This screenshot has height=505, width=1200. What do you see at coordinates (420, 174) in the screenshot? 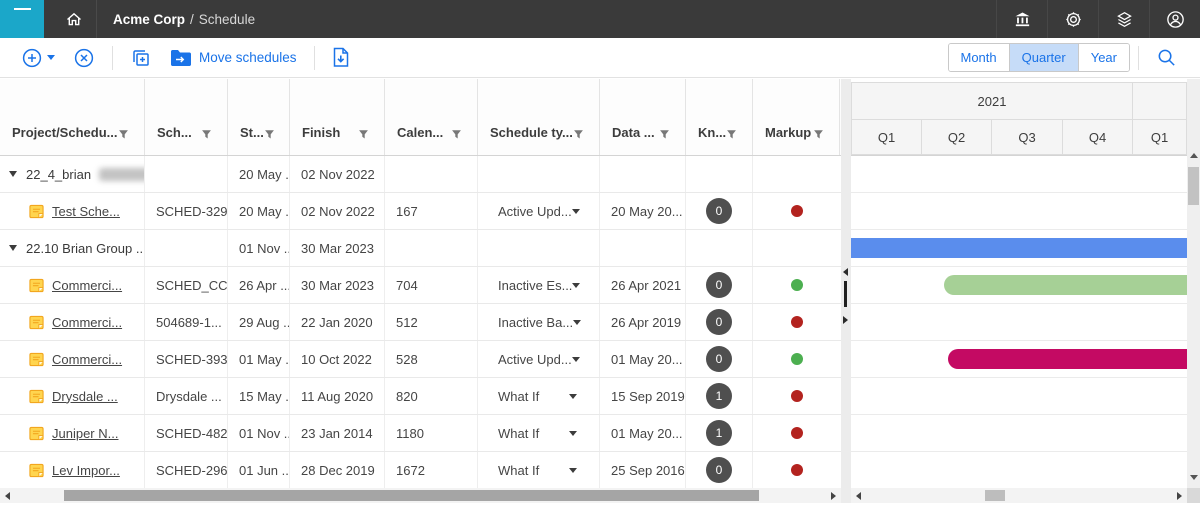
I see `table-row: 22_4_brian 20 May ... 02 Nov 2022` at bounding box center [420, 174].